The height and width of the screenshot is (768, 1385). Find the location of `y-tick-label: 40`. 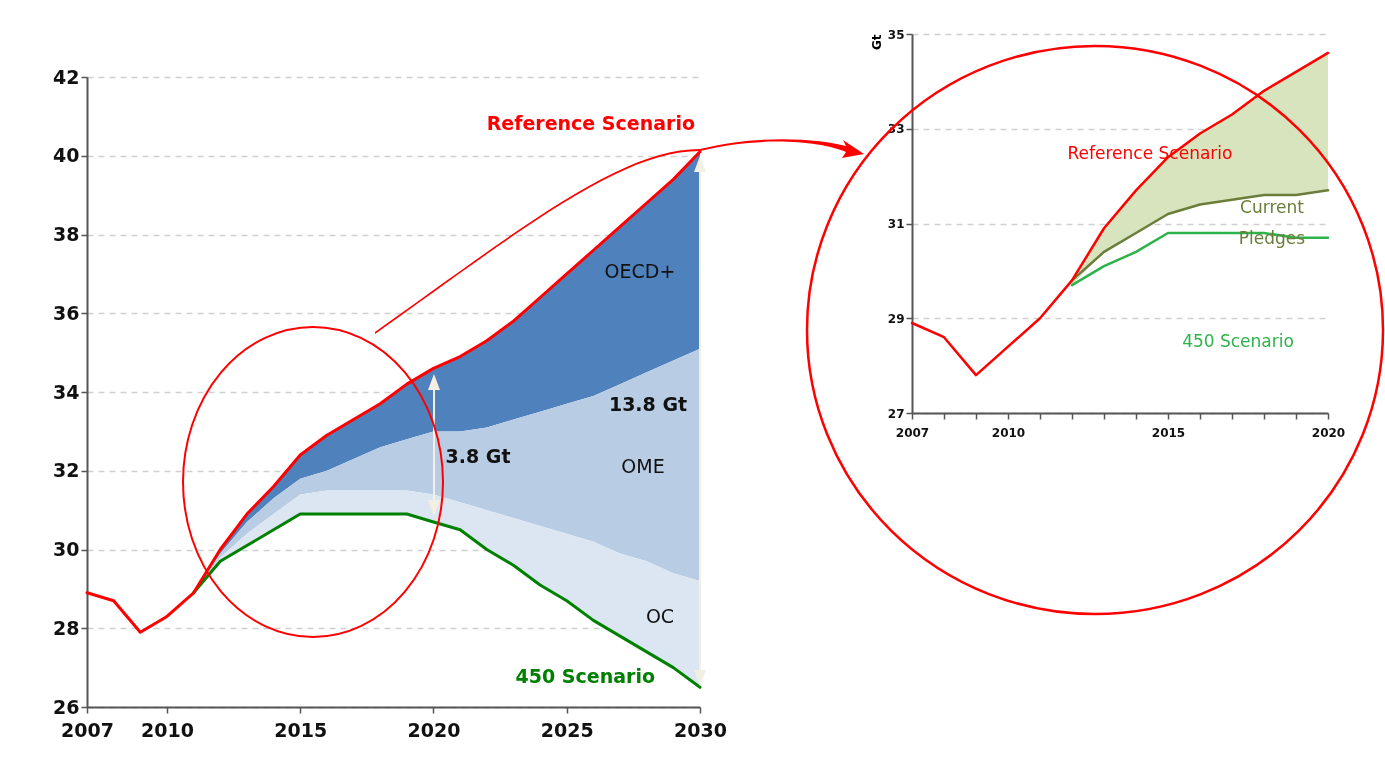

y-tick-label: 40 is located at coordinates (66, 155).